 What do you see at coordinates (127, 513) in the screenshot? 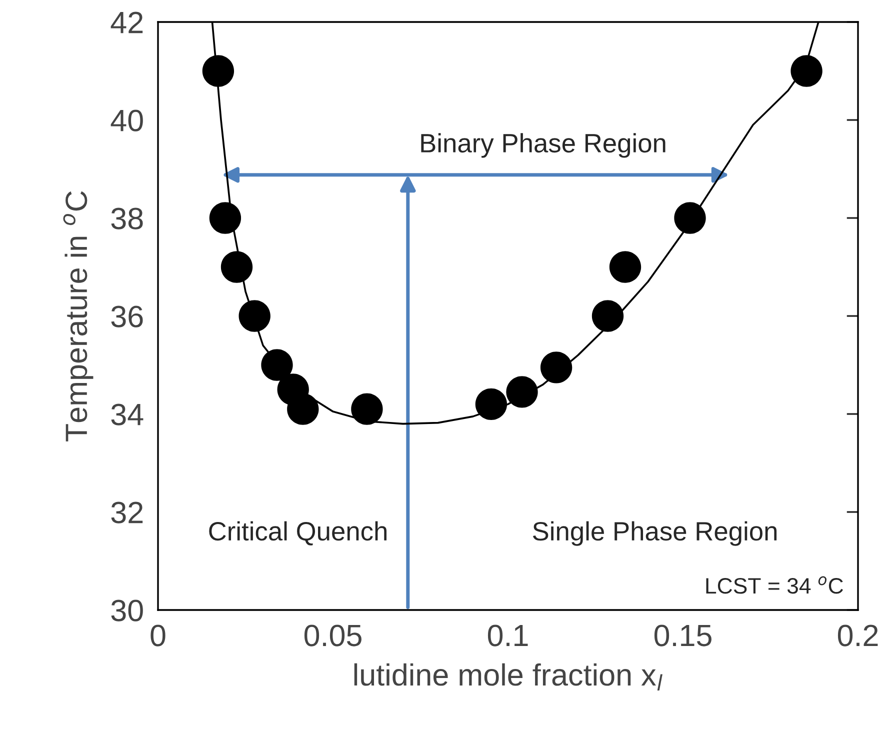
I see `y-tick-label: 32` at bounding box center [127, 513].